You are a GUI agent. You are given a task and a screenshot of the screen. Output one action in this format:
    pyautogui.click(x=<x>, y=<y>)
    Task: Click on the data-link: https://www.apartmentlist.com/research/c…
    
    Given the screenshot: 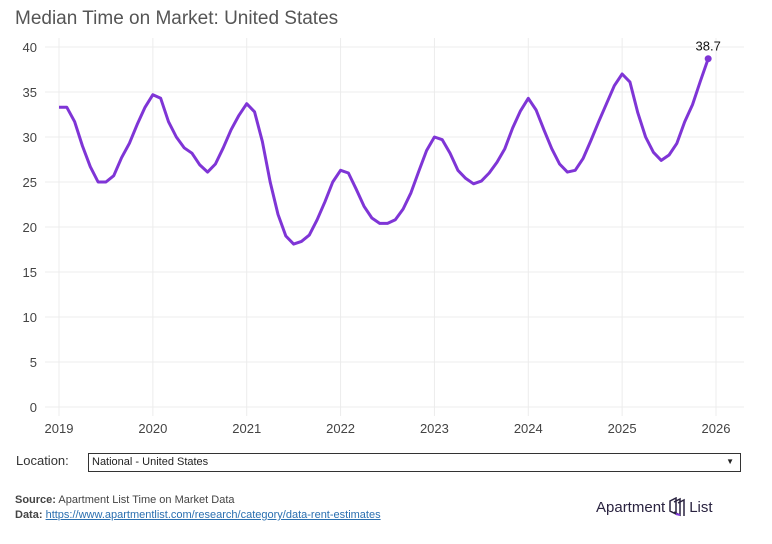 What is the action you would take?
    pyautogui.click(x=213, y=515)
    